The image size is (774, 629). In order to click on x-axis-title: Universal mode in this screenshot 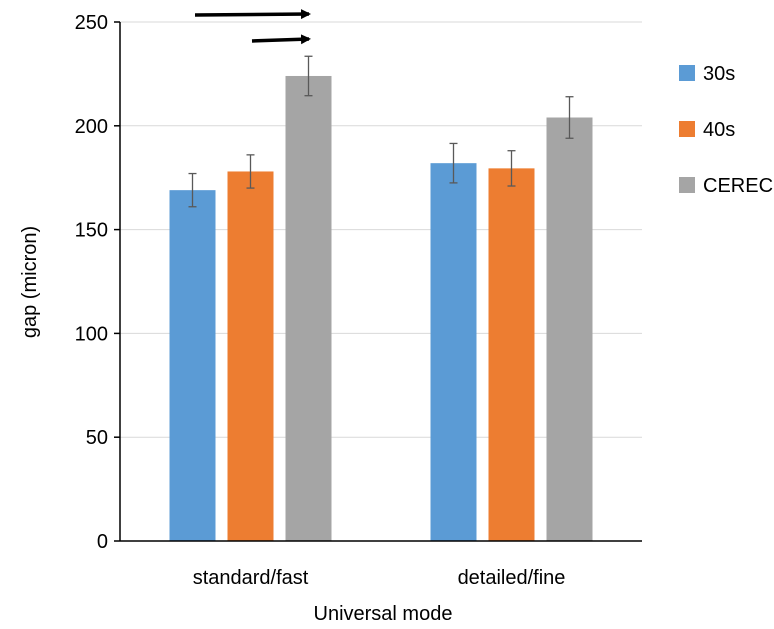, I will do `click(383, 614)`.